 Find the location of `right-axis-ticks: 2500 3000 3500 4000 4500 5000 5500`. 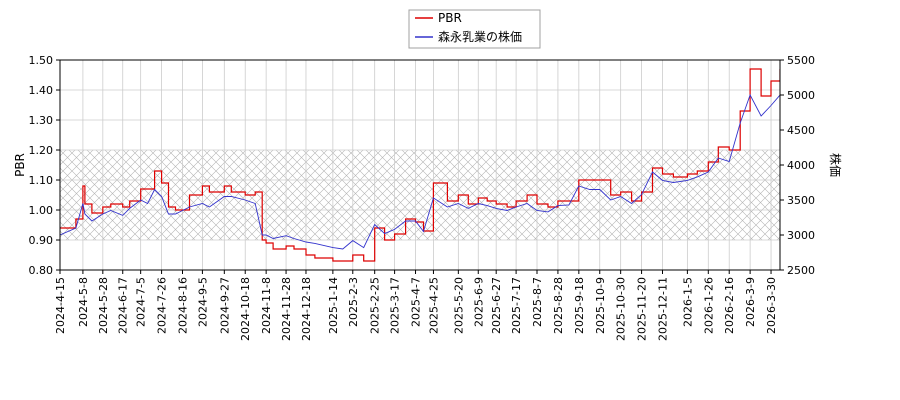

right-axis-ticks: 2500 3000 3500 4000 4500 5000 5500 is located at coordinates (797, 165).